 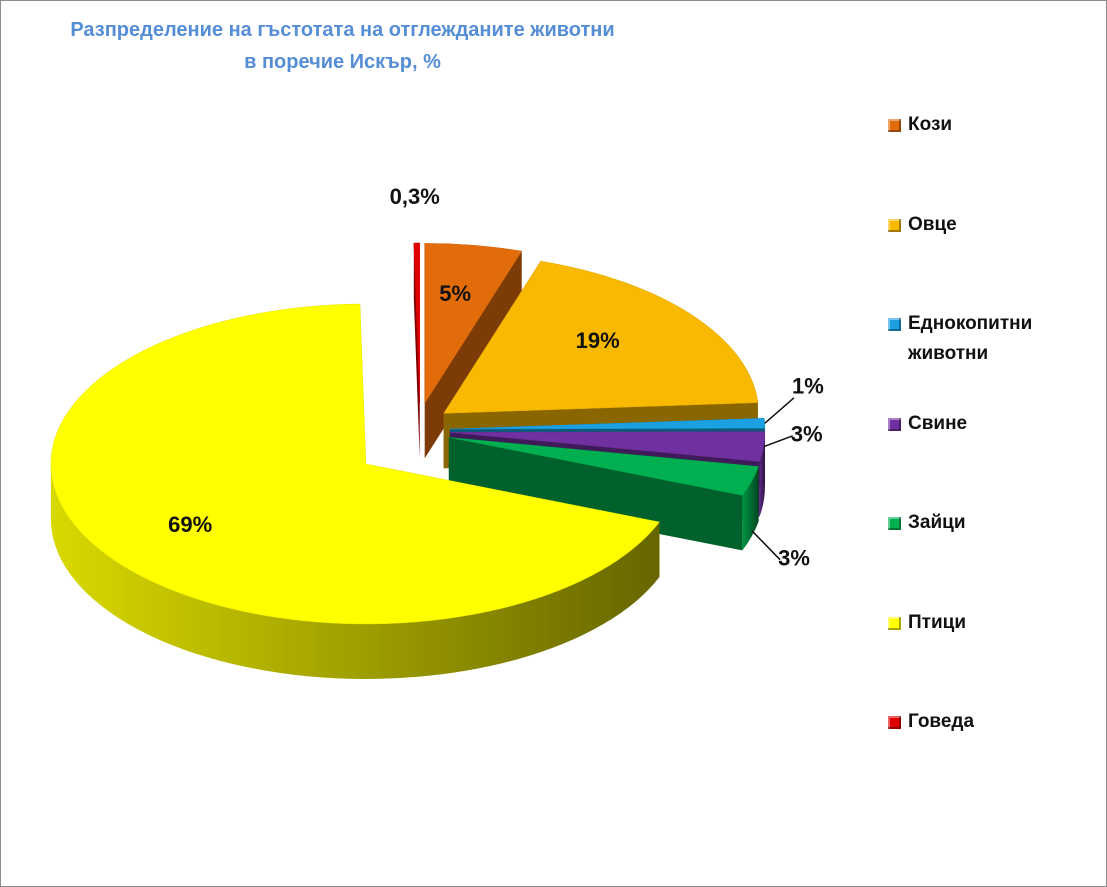 What do you see at coordinates (993, 225) in the screenshot?
I see `legend-item: Овце` at bounding box center [993, 225].